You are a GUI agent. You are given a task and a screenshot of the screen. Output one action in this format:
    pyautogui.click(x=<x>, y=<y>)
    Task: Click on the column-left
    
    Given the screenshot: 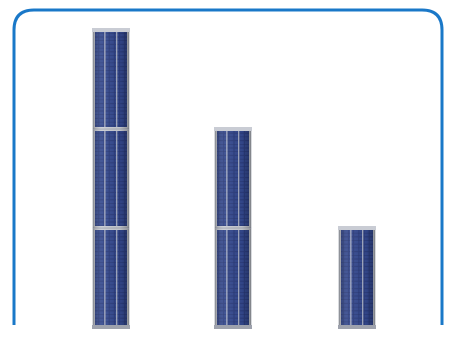 What is the action you would take?
    pyautogui.click(x=111, y=178)
    